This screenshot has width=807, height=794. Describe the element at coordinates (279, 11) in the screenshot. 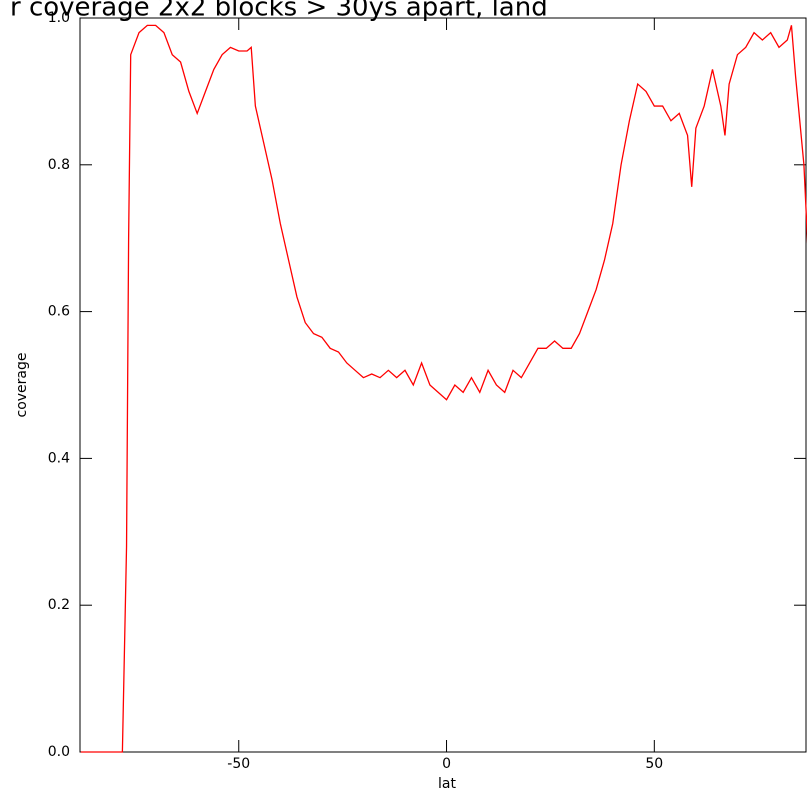

I see `chart-title: r coverage 2x2 blocks > 30ys apart, land` at that location.